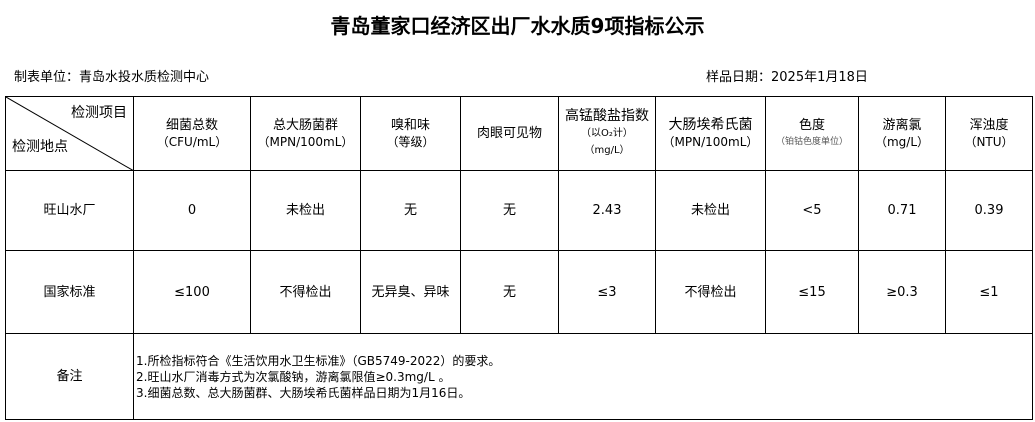 The height and width of the screenshot is (422, 1035). I want to click on sample-date: 样品日期：2025年1月18日, so click(787, 77).